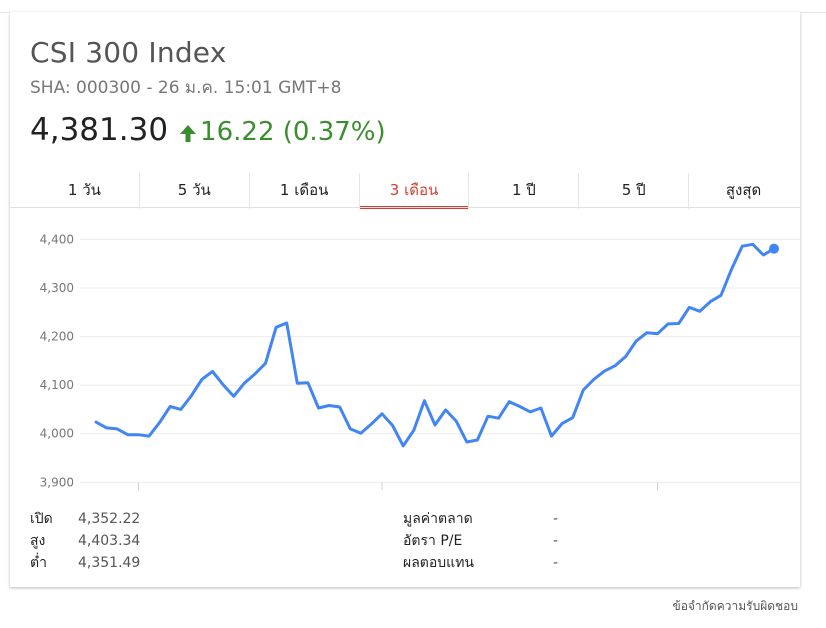 The width and height of the screenshot is (826, 628). I want to click on stats-right: มูลค่าตลาด - อัตรา P/E - ผลตอบแทน -, so click(480, 541).